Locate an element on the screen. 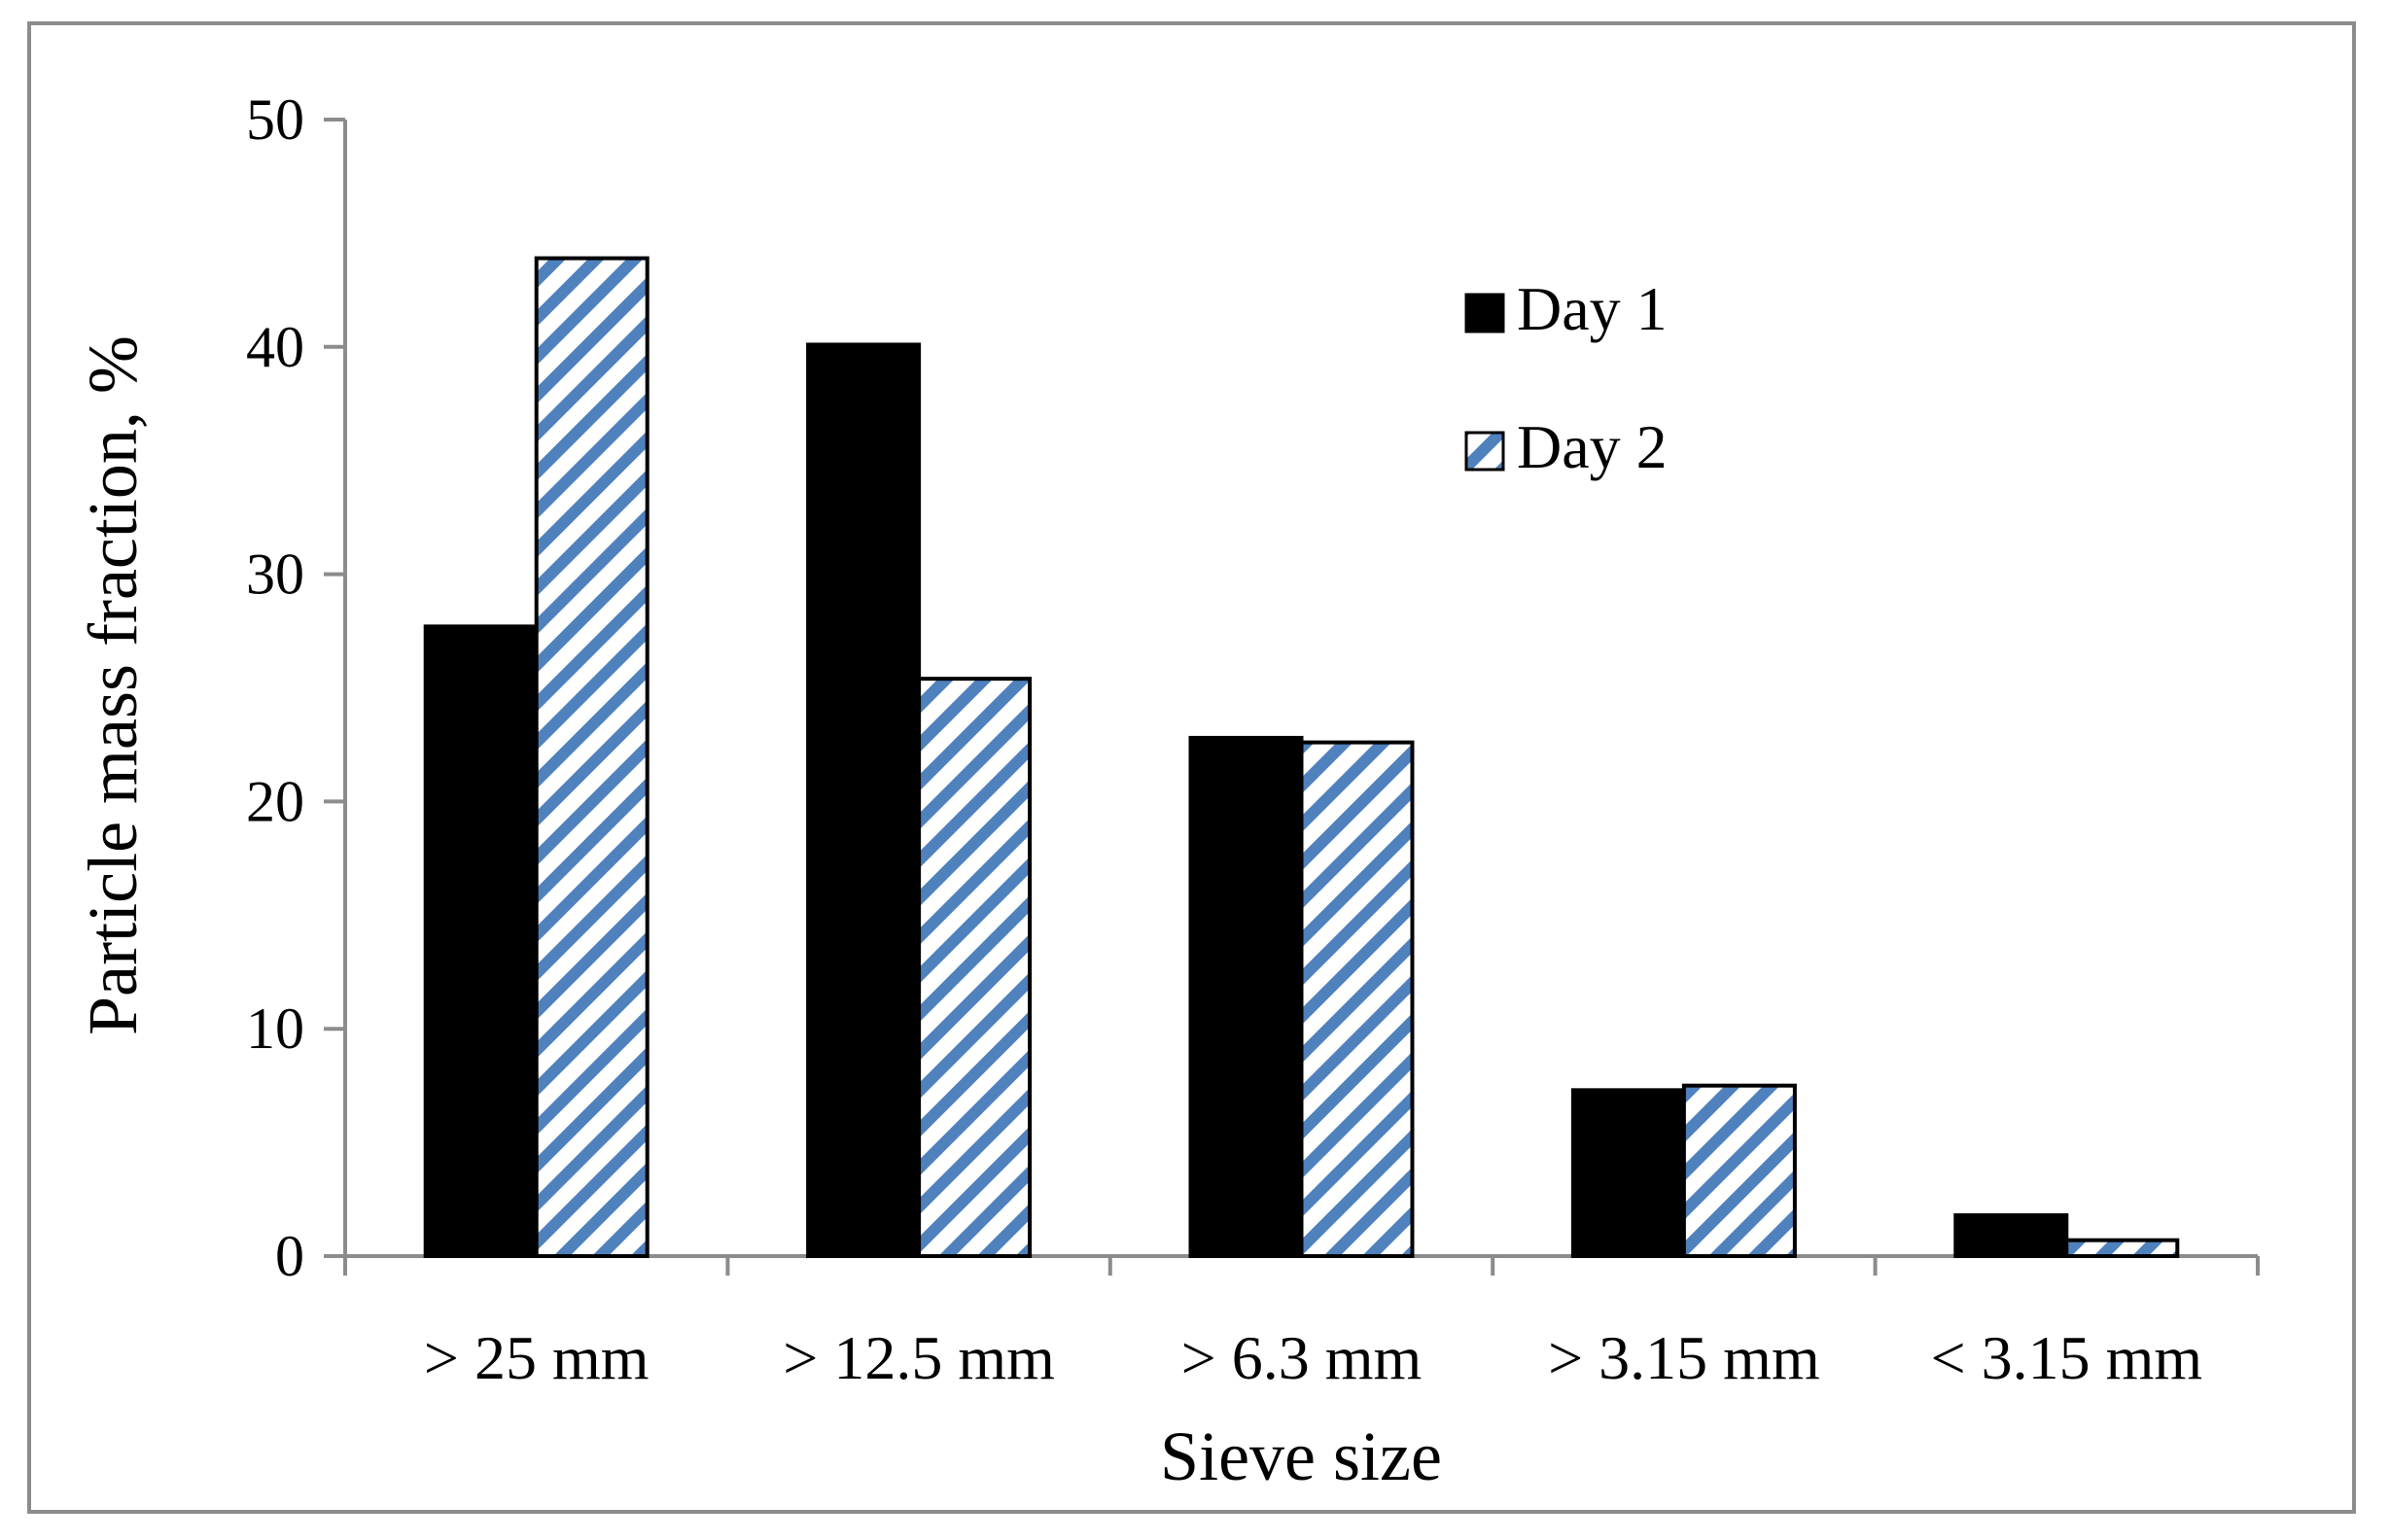  y-tick-label: 30 is located at coordinates (275, 574).